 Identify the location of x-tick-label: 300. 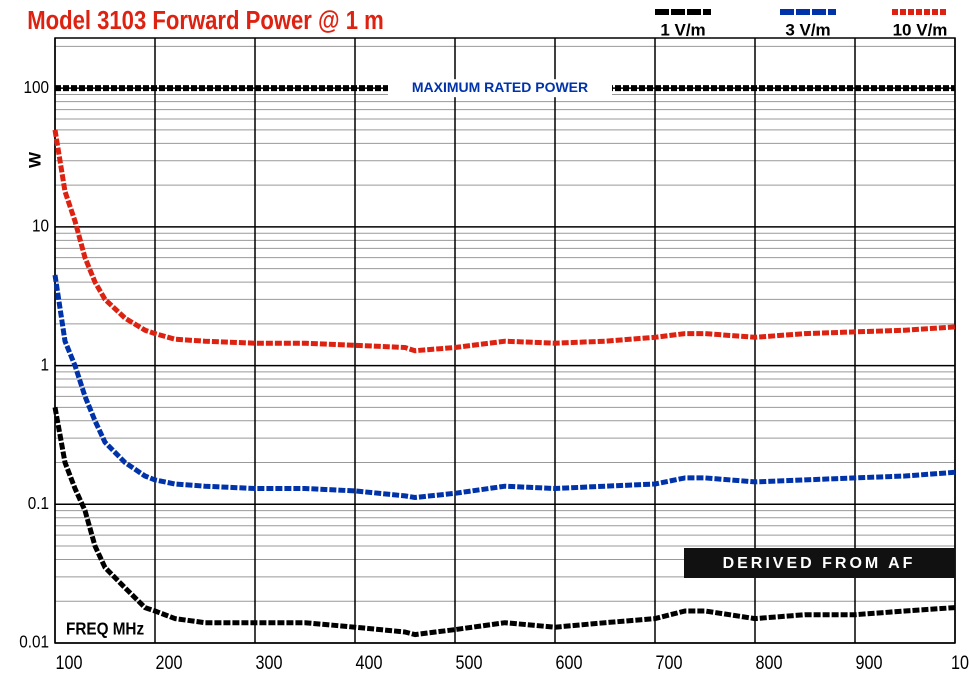
(269, 663).